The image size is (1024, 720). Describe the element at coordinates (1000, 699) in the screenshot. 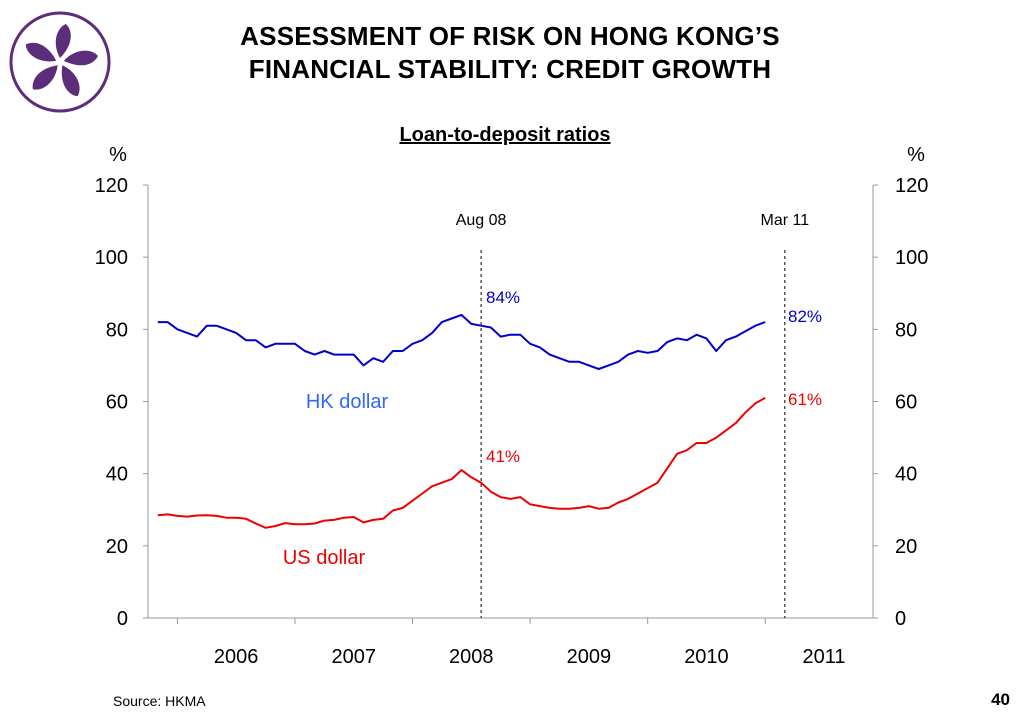

I see `page-number: 40` at that location.